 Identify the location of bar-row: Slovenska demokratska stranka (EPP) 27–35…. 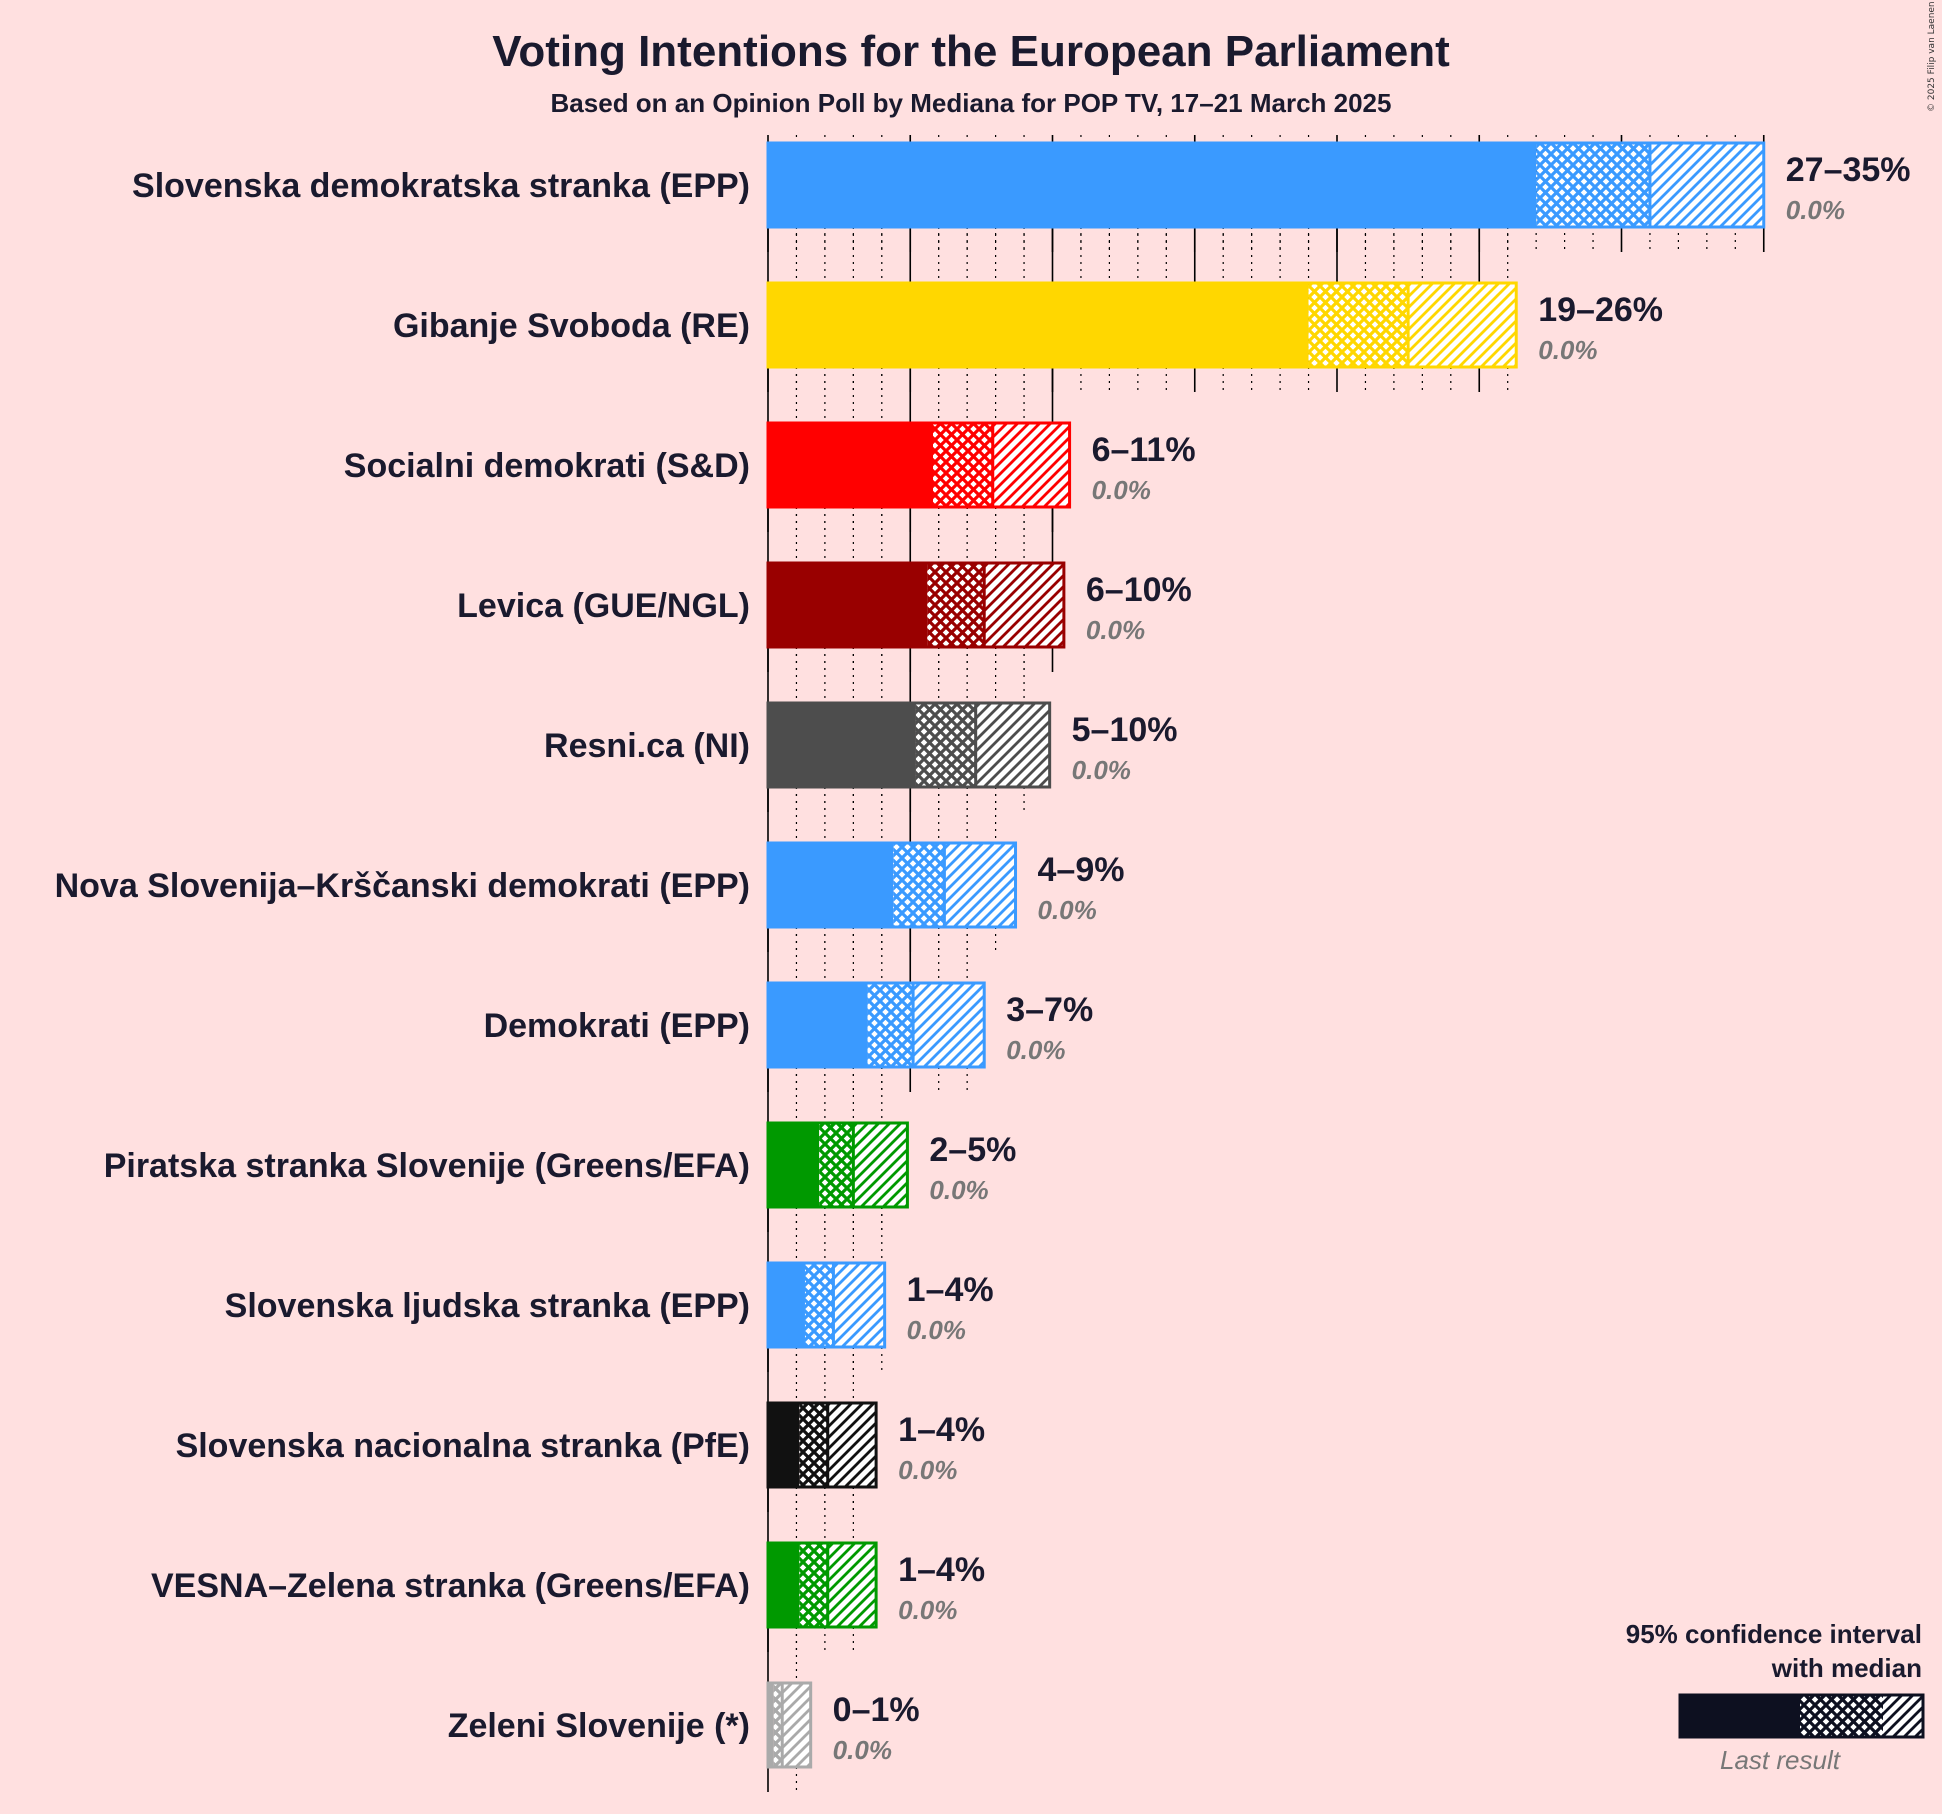
(1021, 185).